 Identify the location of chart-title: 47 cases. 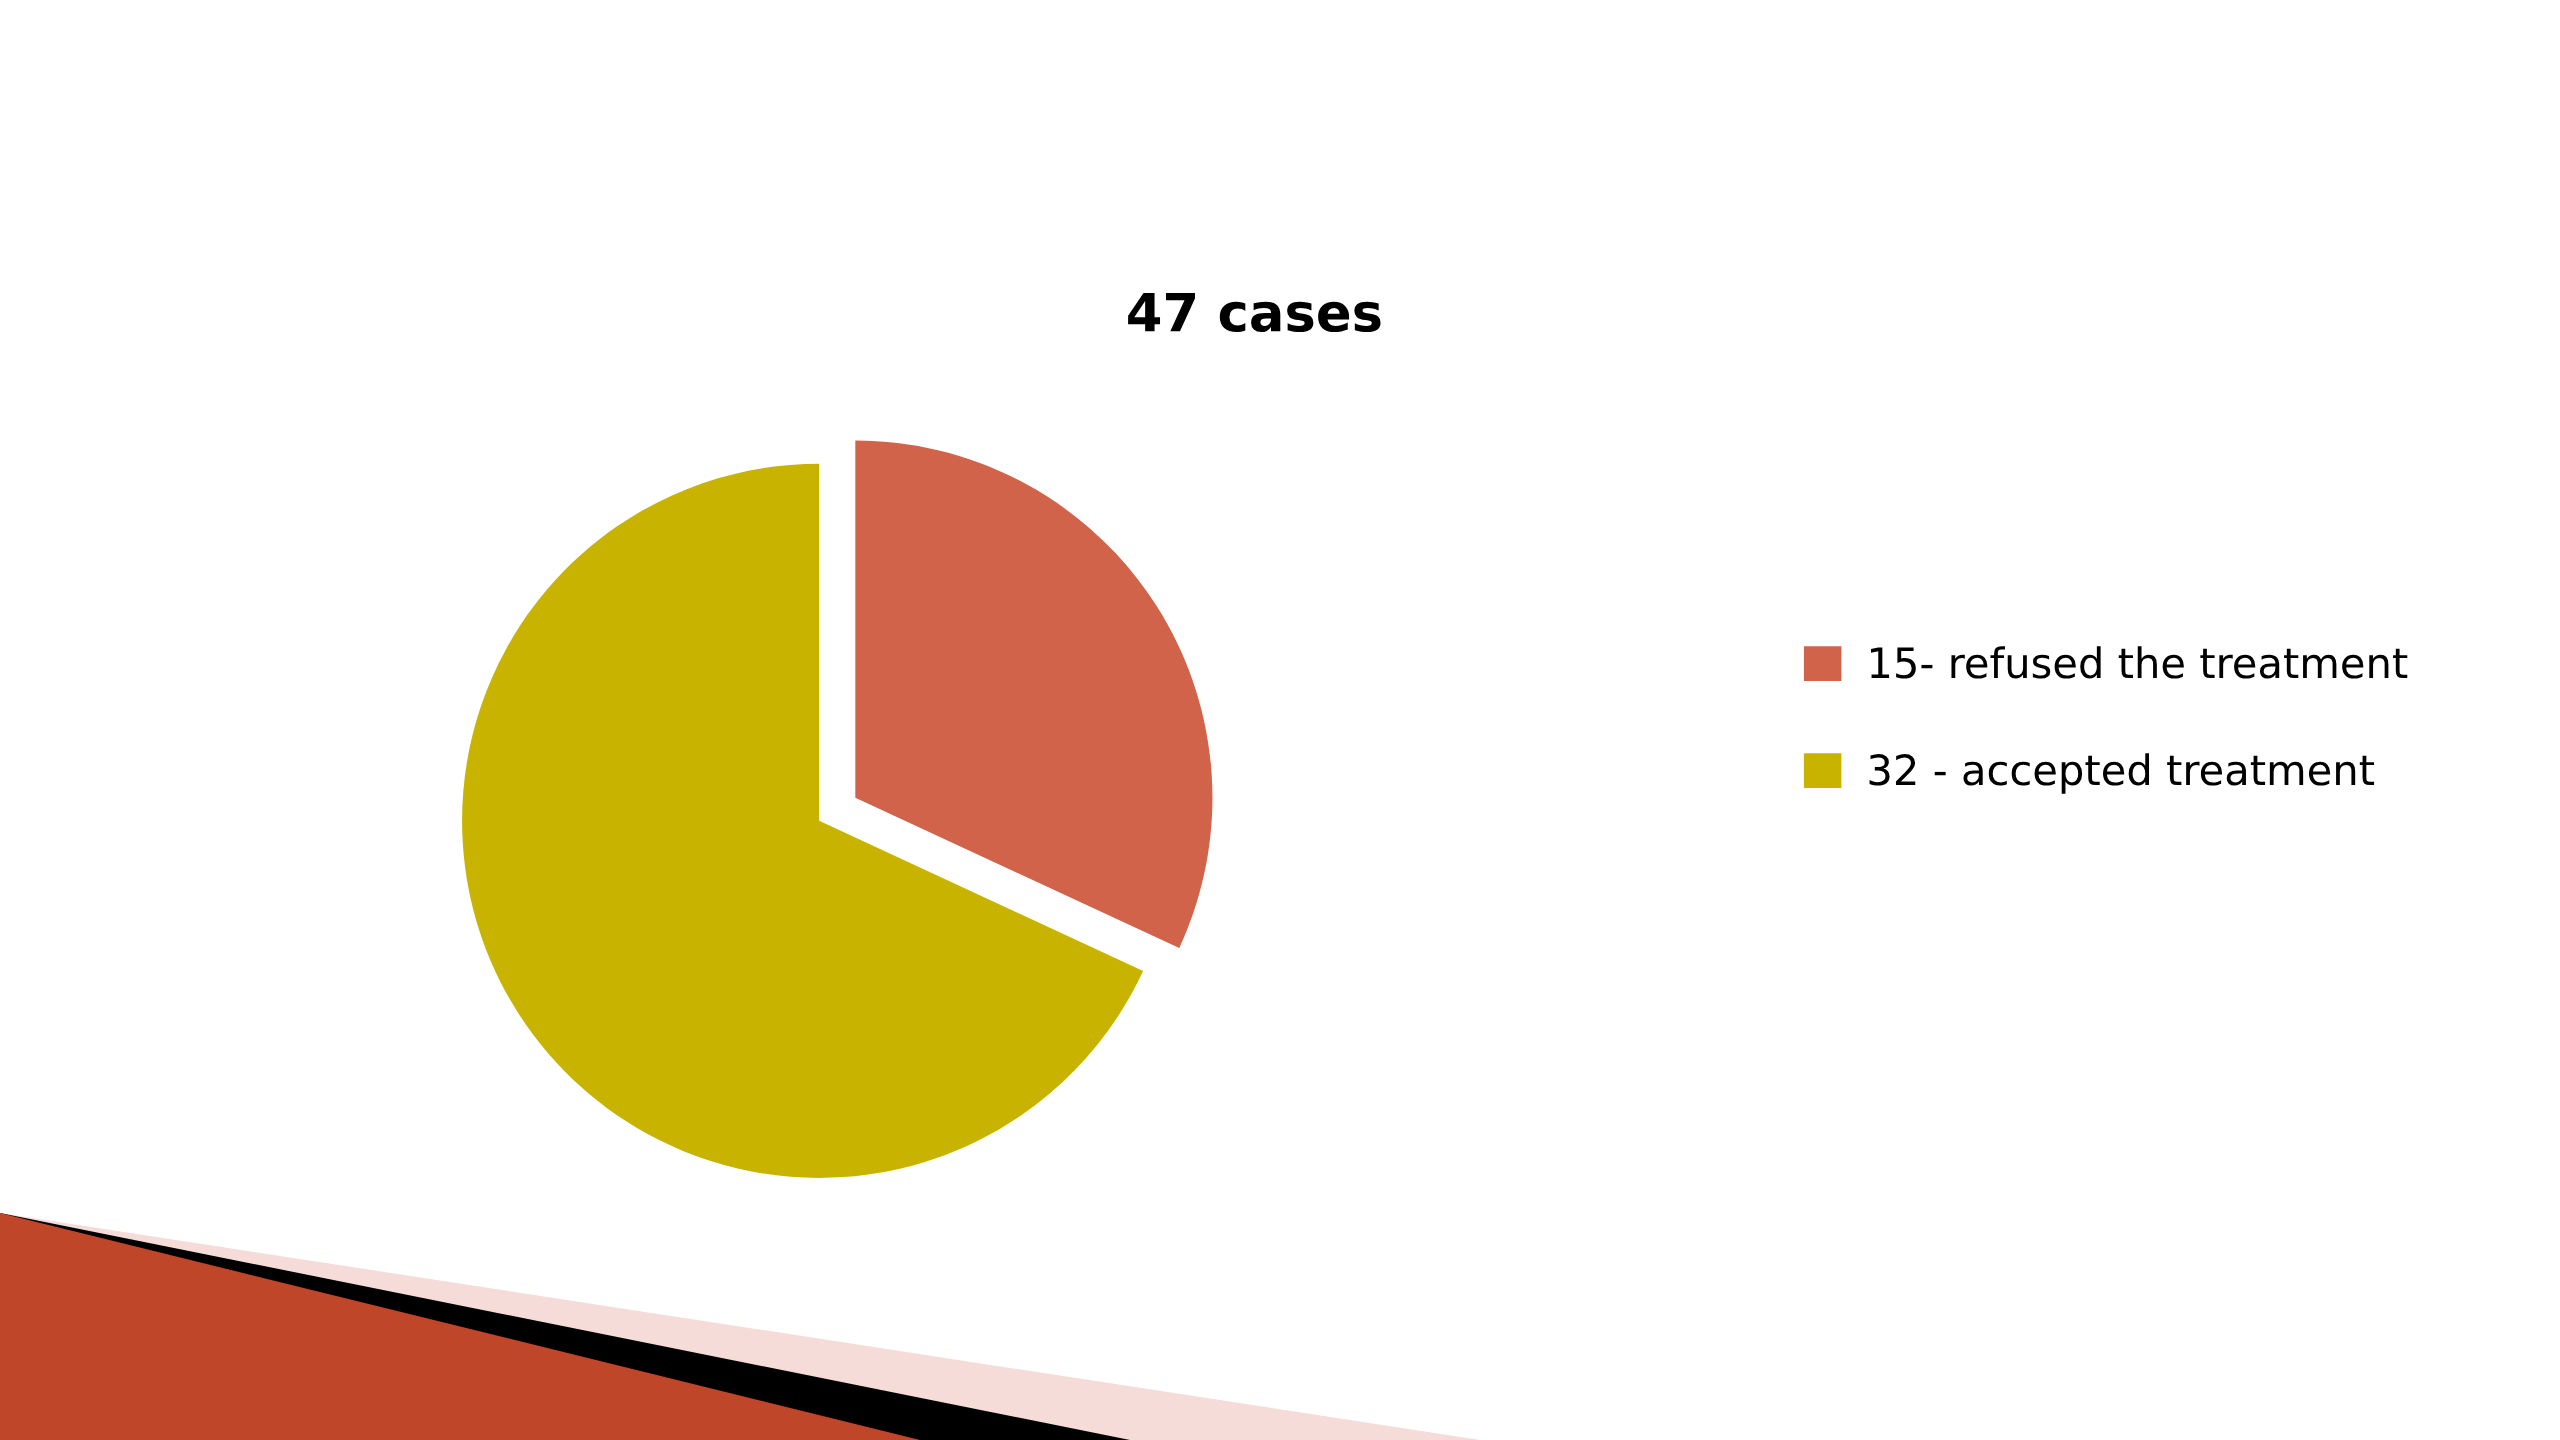
(1254, 312).